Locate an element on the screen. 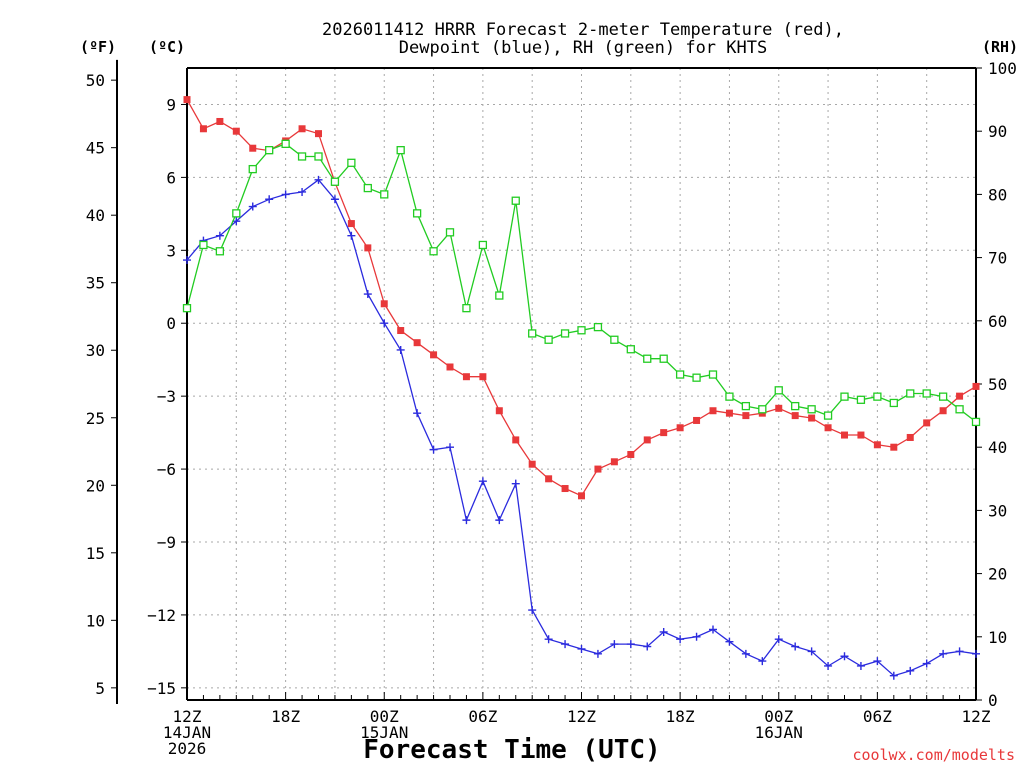  rh-tick-label: 20 is located at coordinates (997, 574).